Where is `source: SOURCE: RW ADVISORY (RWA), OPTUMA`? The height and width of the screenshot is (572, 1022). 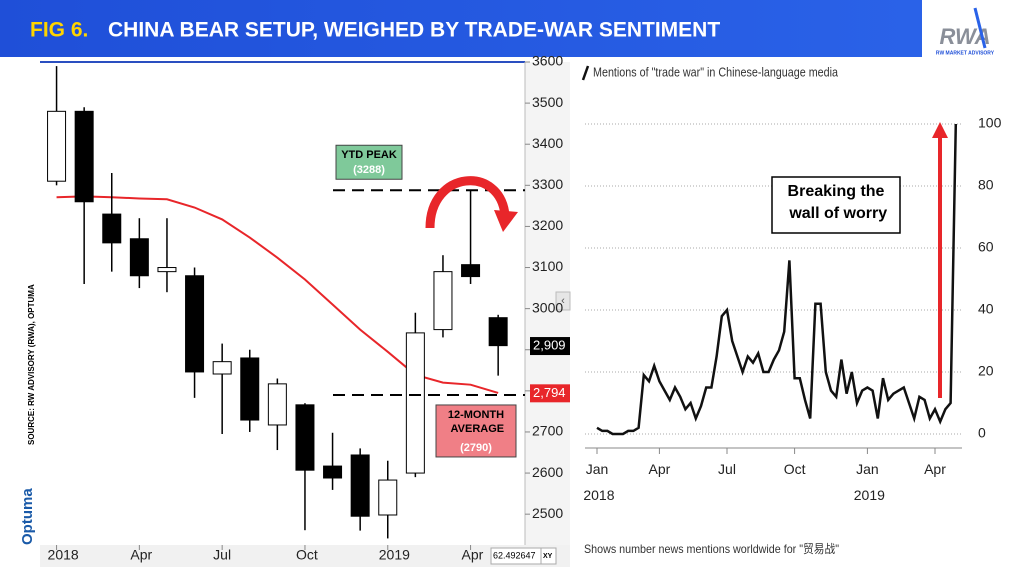
source: SOURCE: RW ADVISORY (RWA), OPTUMA is located at coordinates (31, 364).